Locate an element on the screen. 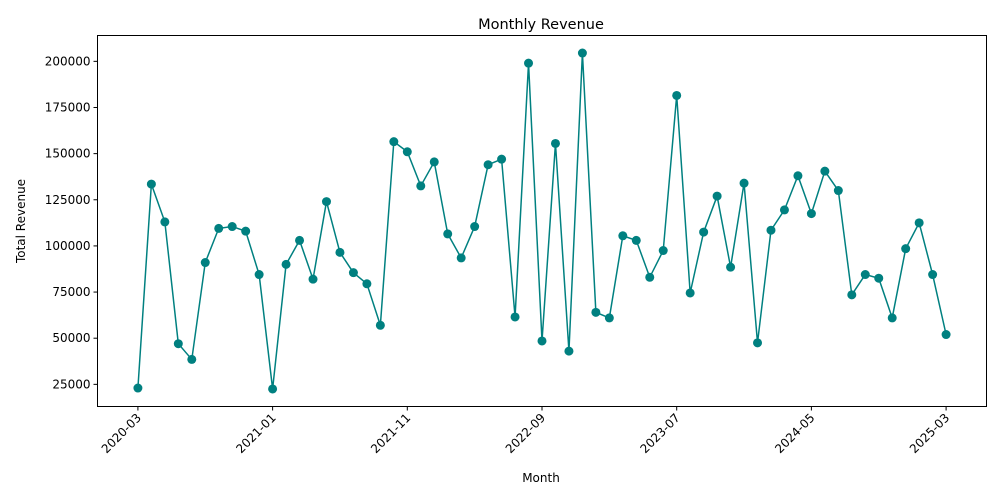  y-tick-label: 175000 is located at coordinates (68, 107).